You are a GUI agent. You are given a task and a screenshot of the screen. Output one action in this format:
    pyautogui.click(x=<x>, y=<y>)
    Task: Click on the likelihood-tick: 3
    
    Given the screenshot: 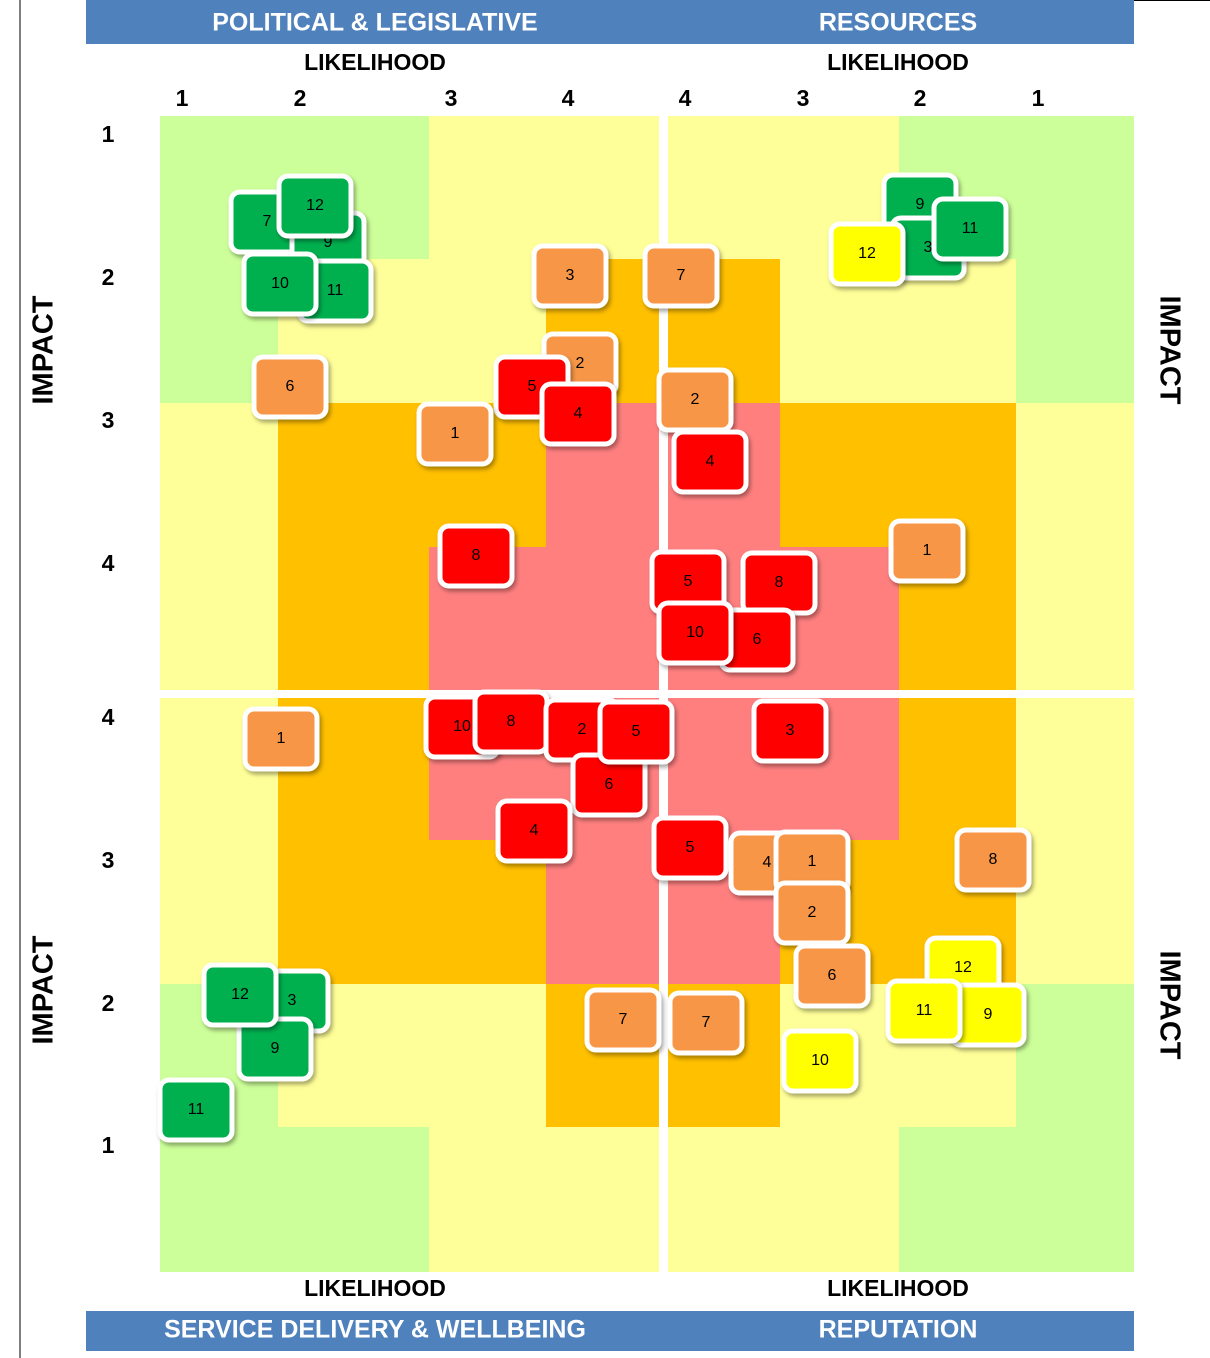 What is the action you would take?
    pyautogui.click(x=803, y=98)
    